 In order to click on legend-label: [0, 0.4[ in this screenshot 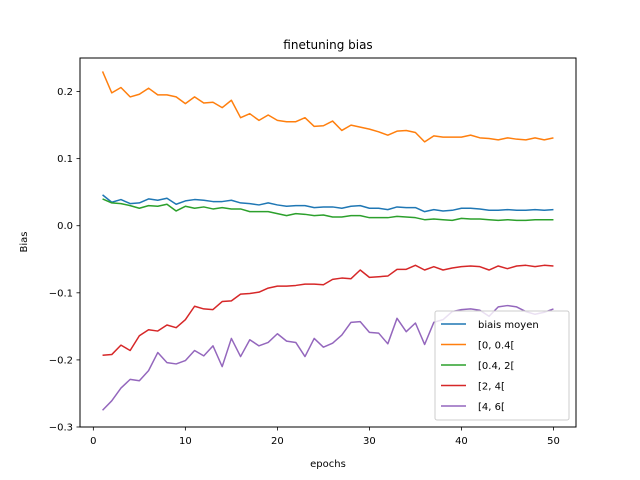, I will do `click(496, 346)`.